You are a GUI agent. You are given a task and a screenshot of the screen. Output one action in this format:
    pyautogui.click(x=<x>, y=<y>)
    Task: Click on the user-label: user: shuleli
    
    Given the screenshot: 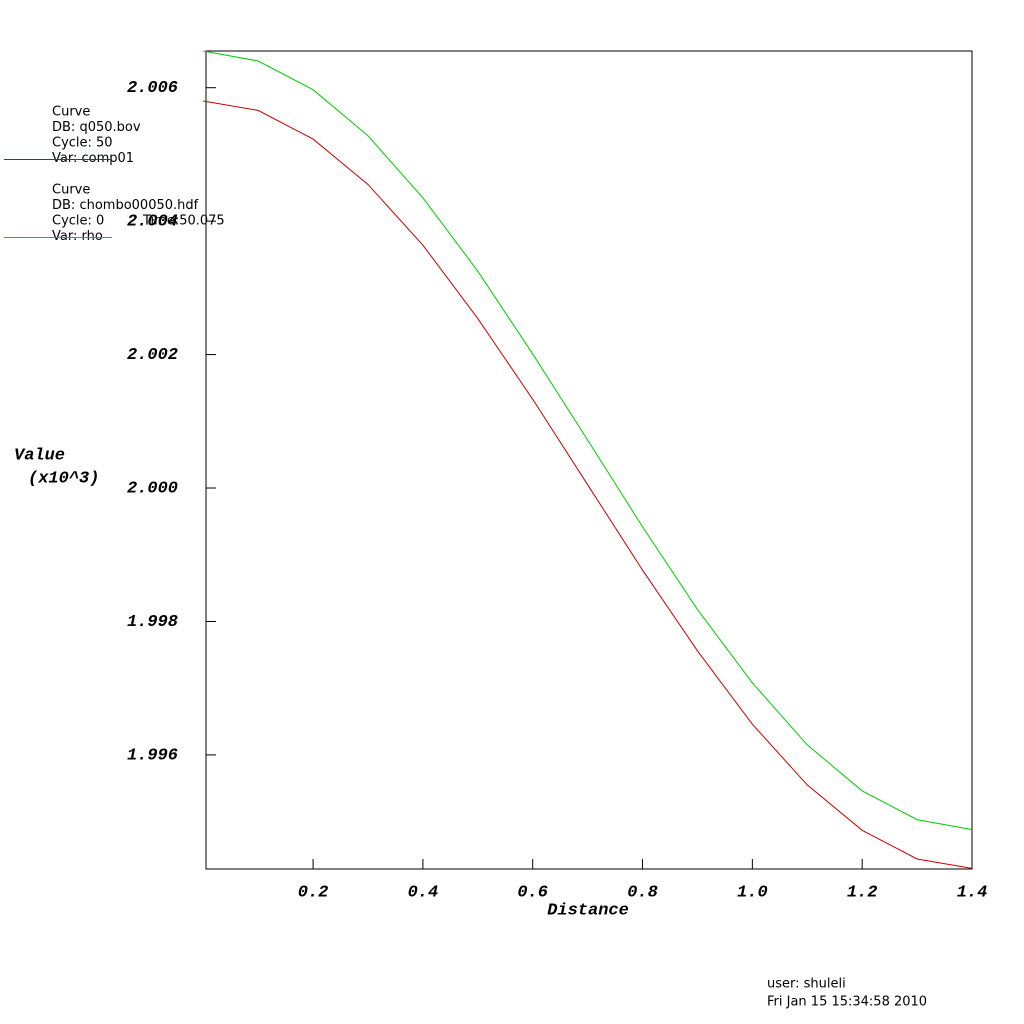 What is the action you would take?
    pyautogui.click(x=806, y=984)
    